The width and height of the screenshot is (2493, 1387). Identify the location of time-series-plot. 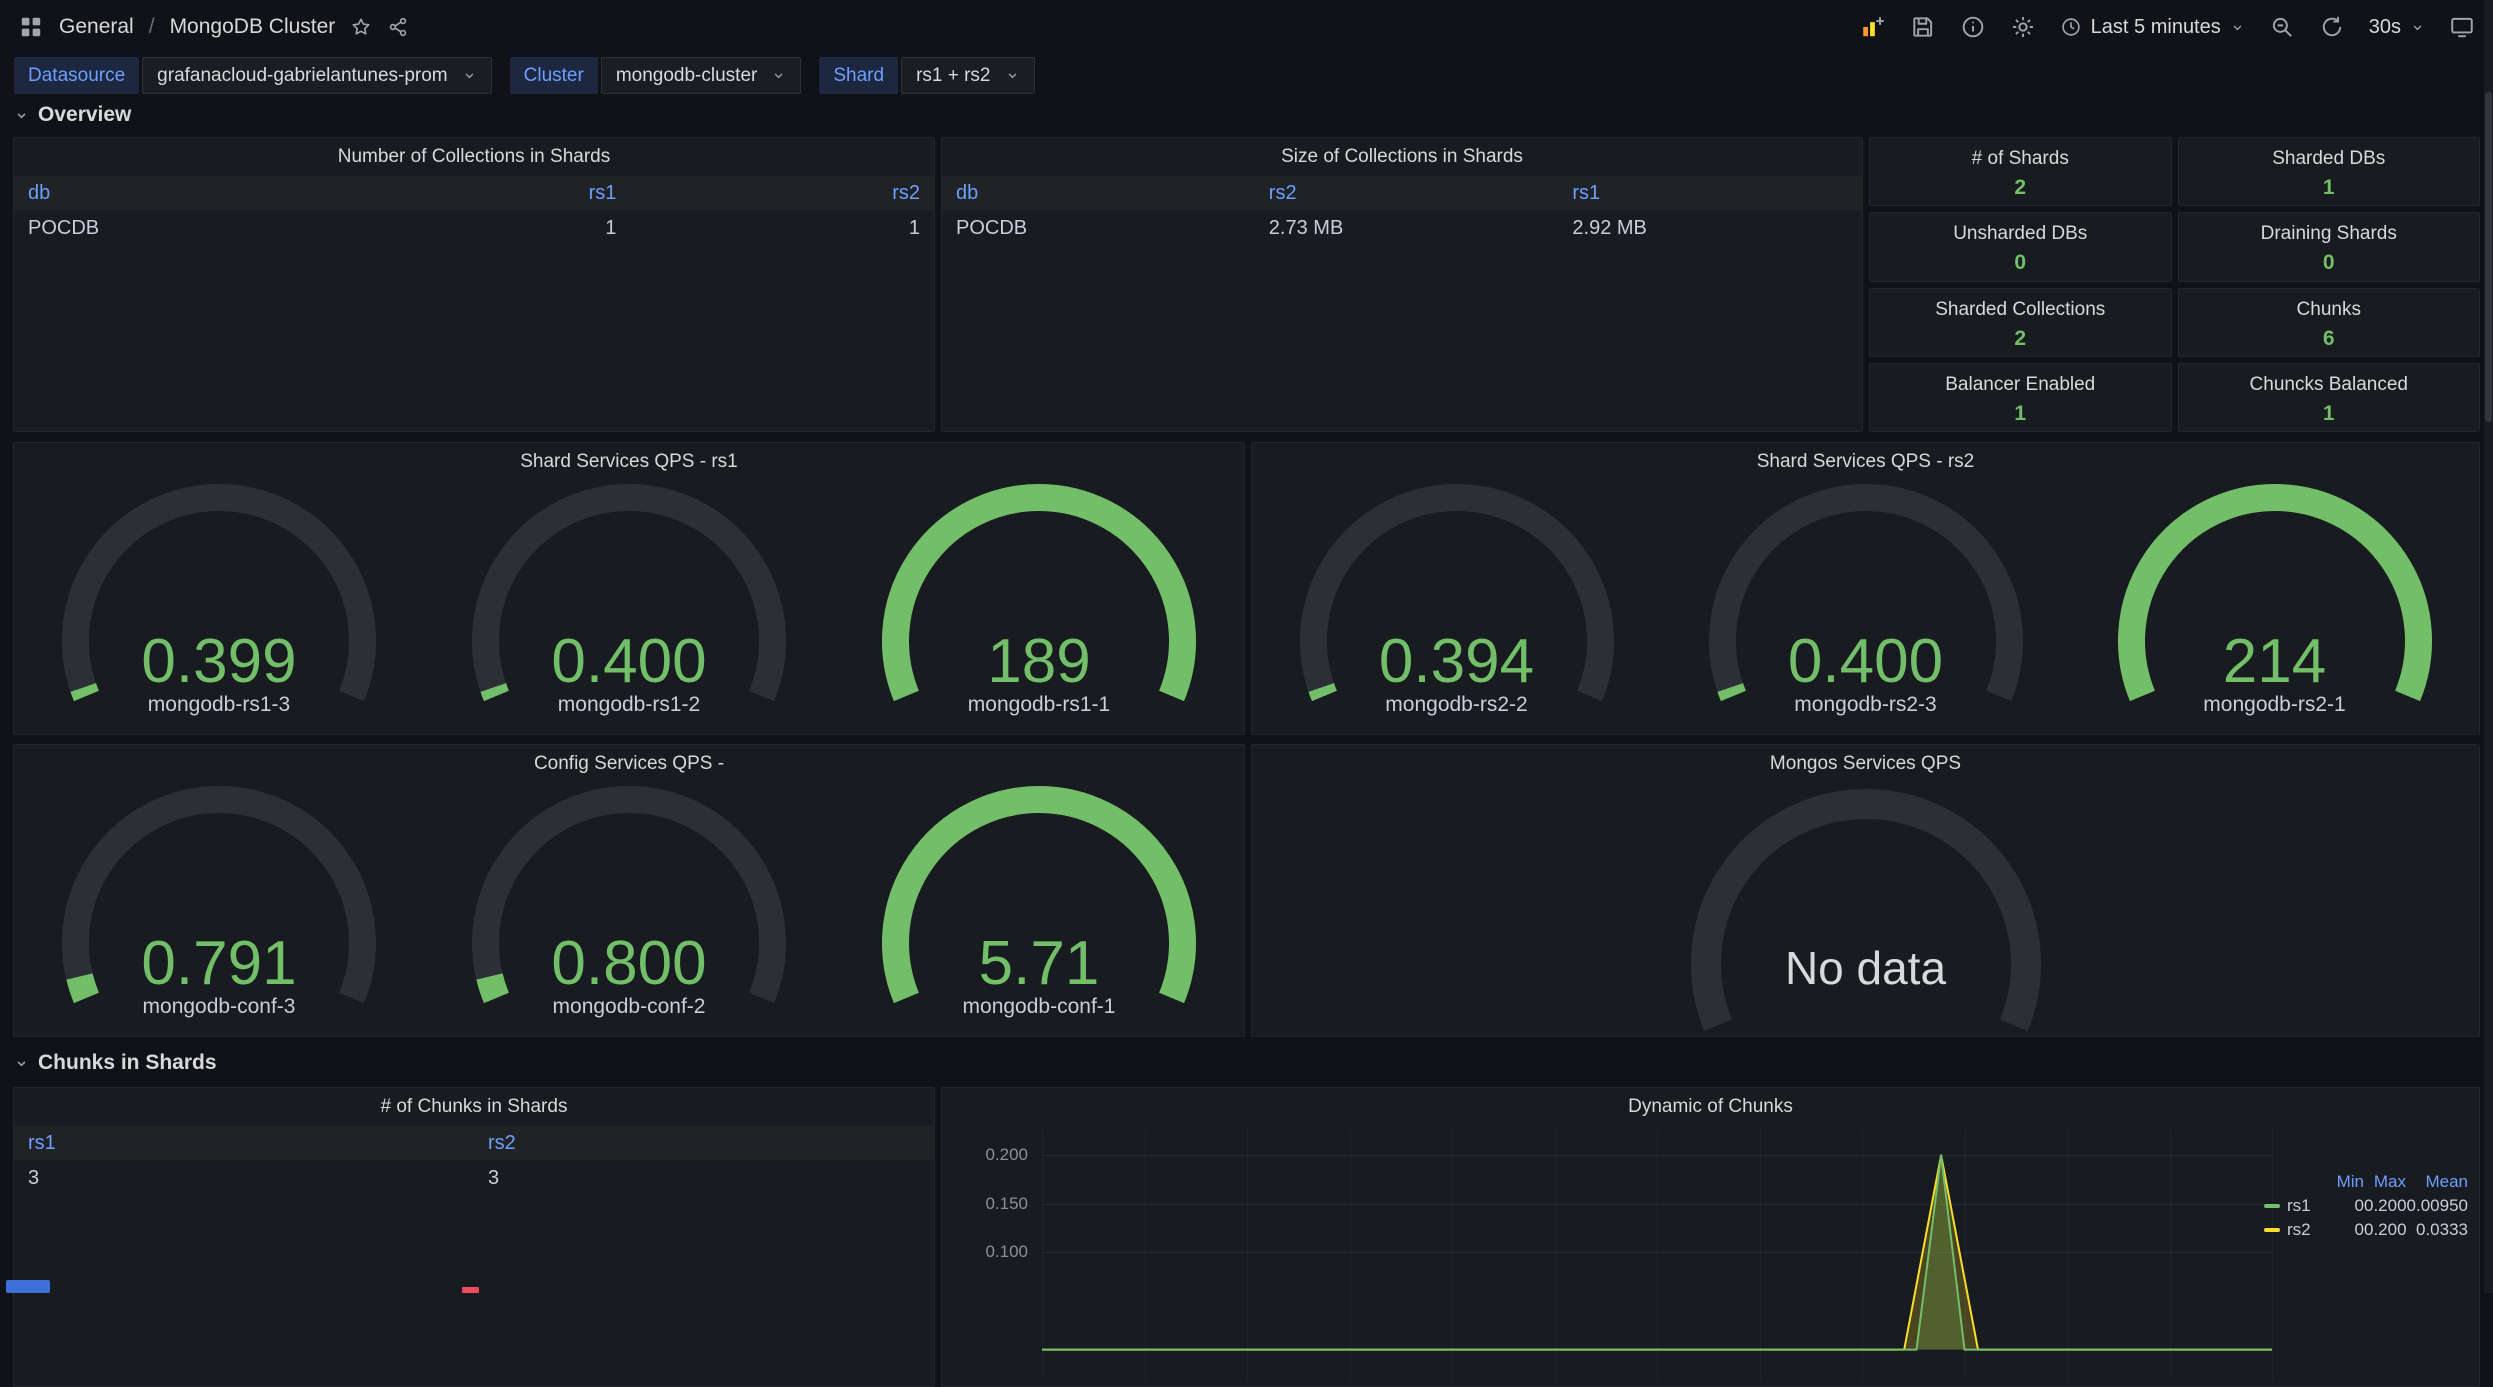
(1657, 1255).